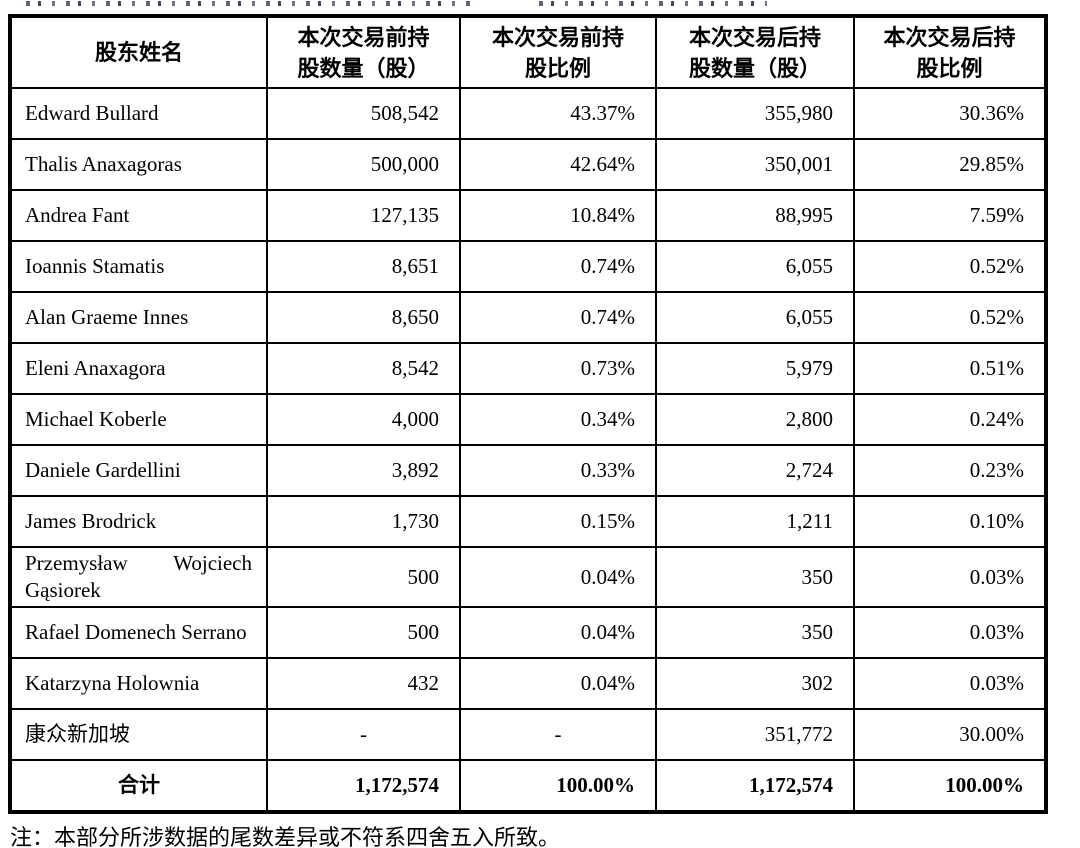  Describe the element at coordinates (558, 419) in the screenshot. I see `pre_ratio-cell: 0.34%` at that location.